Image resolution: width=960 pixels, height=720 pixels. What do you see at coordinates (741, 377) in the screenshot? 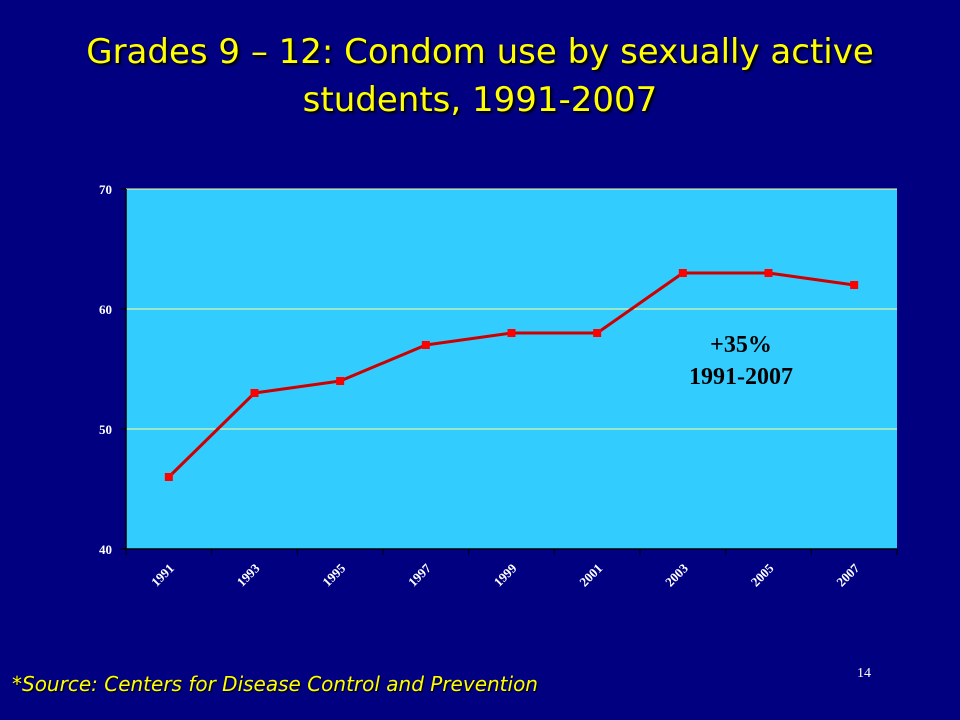
I see `chart-annotation: 1991-2007` at bounding box center [741, 377].